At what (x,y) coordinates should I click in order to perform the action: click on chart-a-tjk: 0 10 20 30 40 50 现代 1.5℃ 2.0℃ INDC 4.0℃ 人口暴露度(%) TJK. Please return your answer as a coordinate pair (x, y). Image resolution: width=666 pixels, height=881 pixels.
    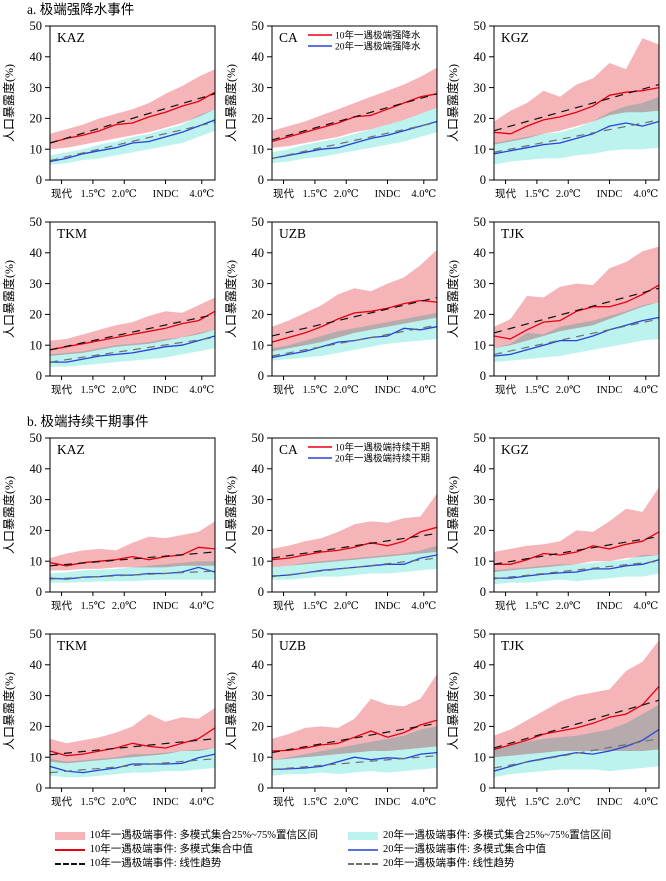
    Looking at the image, I should click on (552, 306).